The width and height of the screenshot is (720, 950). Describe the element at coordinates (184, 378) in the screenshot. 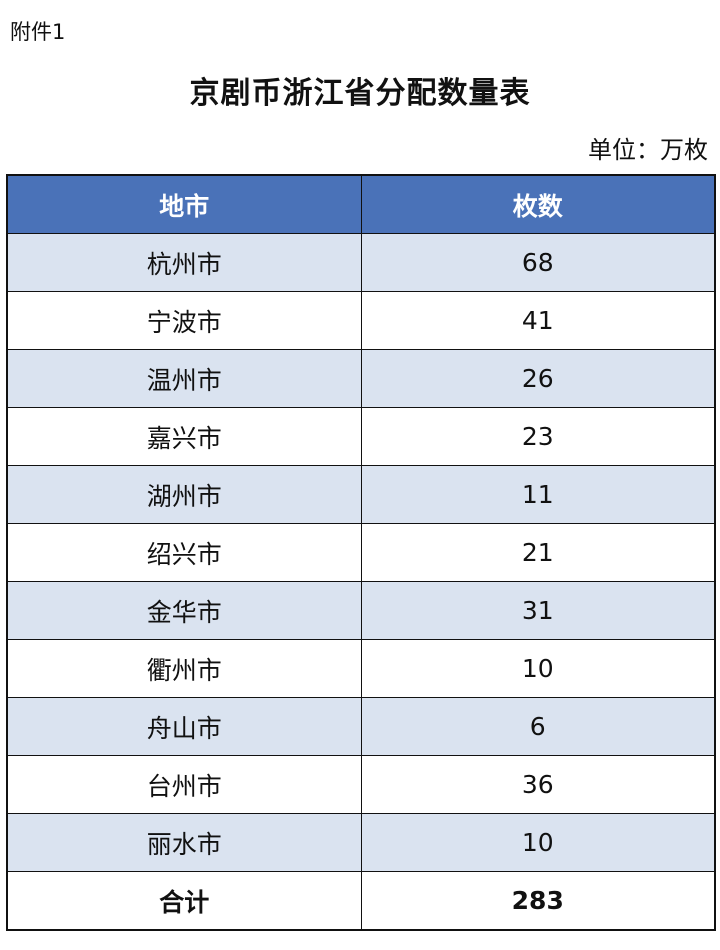

I see `cell-city: 温州市` at that location.